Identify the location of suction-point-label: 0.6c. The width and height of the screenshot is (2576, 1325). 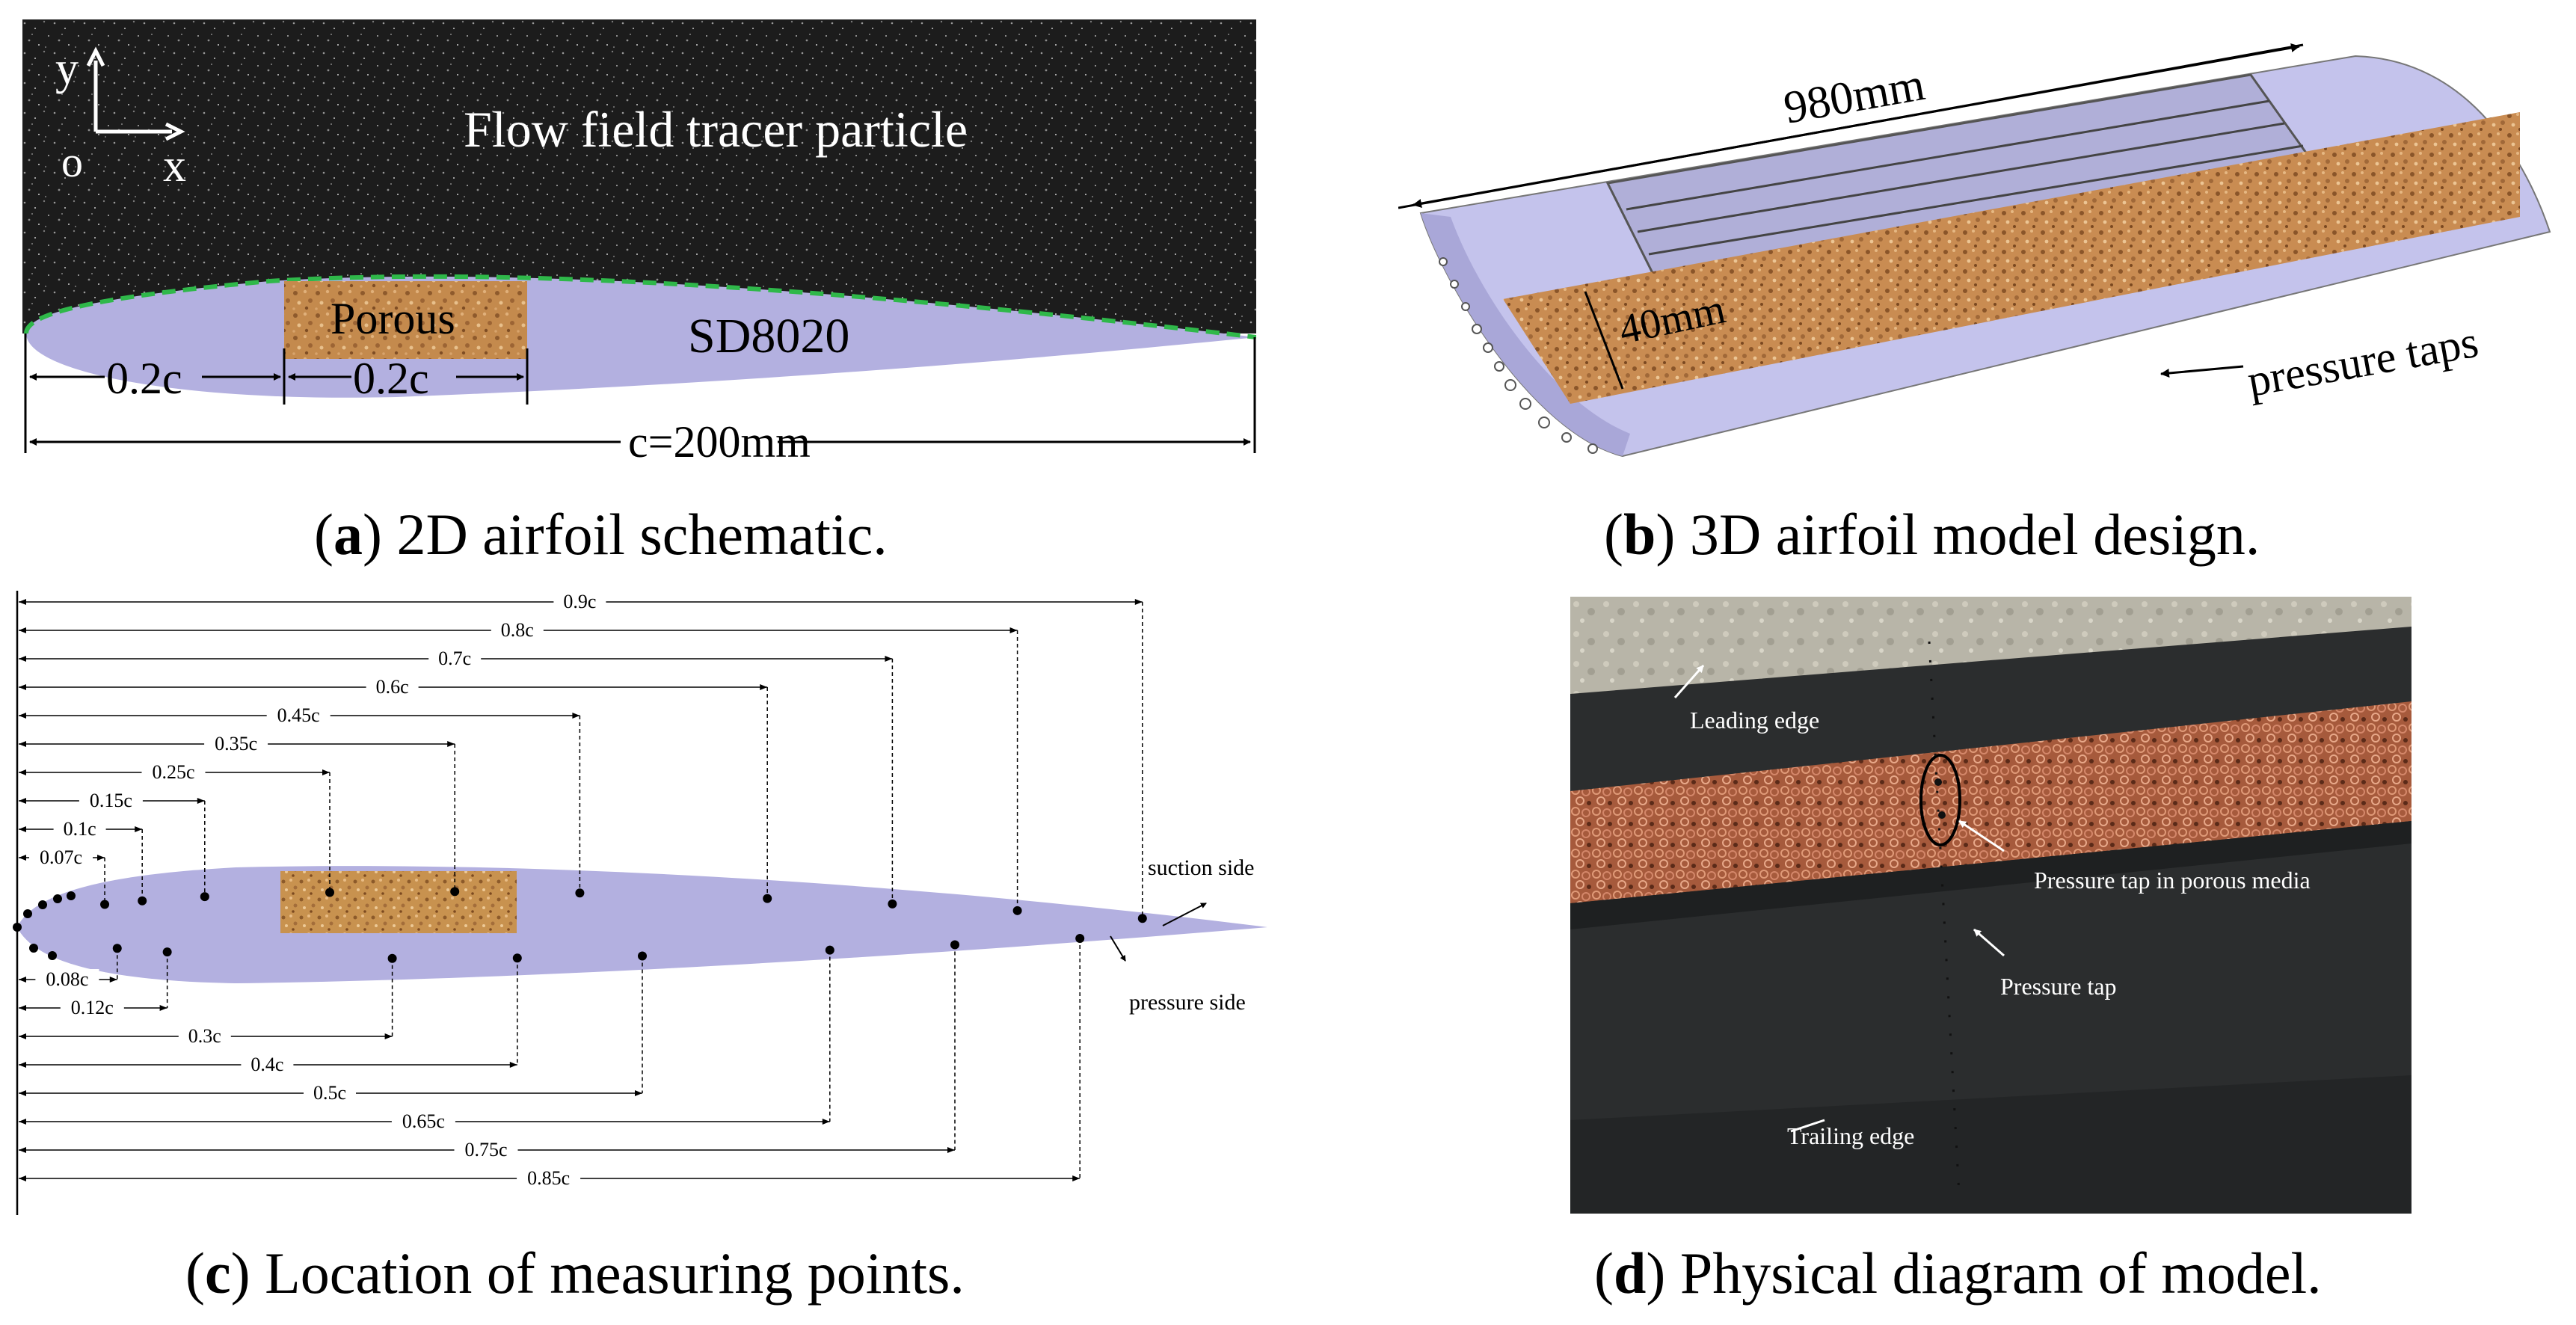
(392, 687).